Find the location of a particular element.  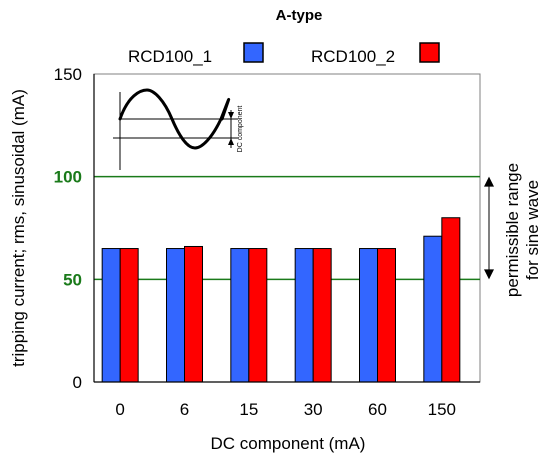

x-tick-label-0: 0 is located at coordinates (119, 409).